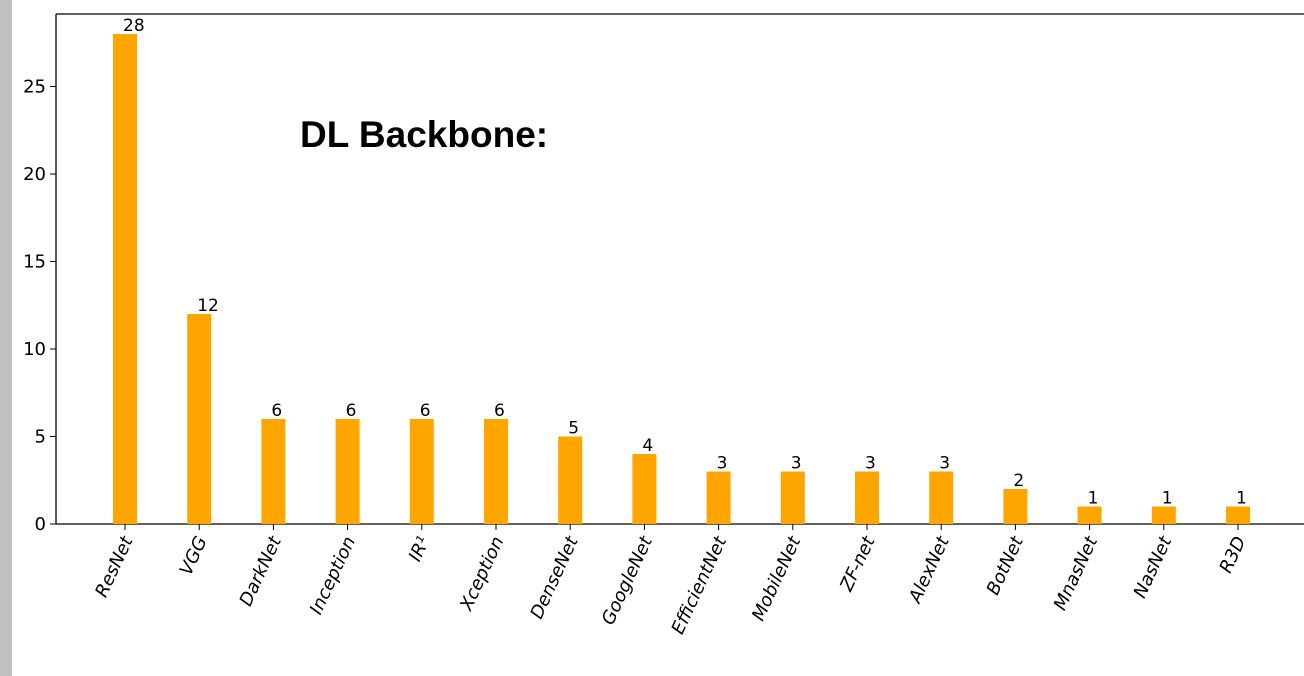 This screenshot has width=1304, height=676. What do you see at coordinates (425, 411) in the screenshot?
I see `data-label-4: 6` at bounding box center [425, 411].